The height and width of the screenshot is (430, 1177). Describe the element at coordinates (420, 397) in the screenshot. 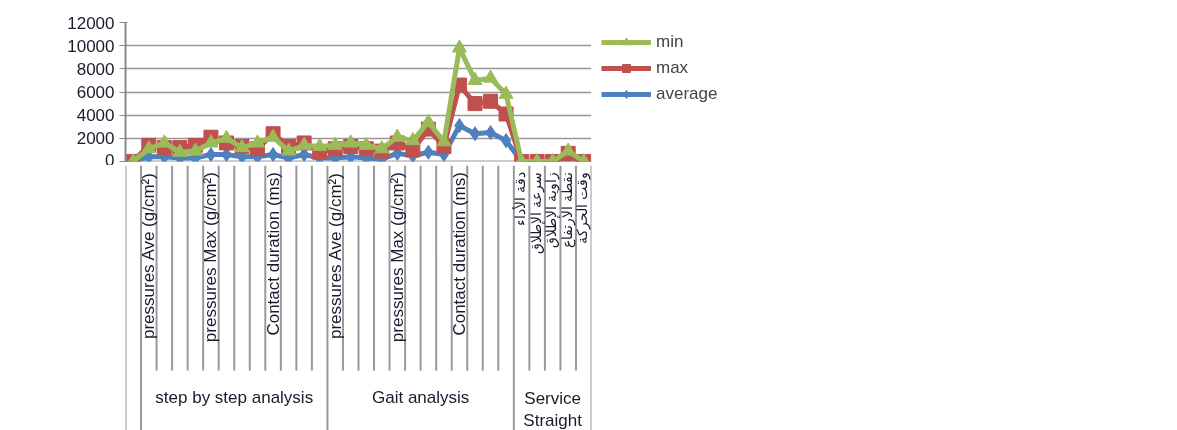

I see `text: Gait analysis` at that location.